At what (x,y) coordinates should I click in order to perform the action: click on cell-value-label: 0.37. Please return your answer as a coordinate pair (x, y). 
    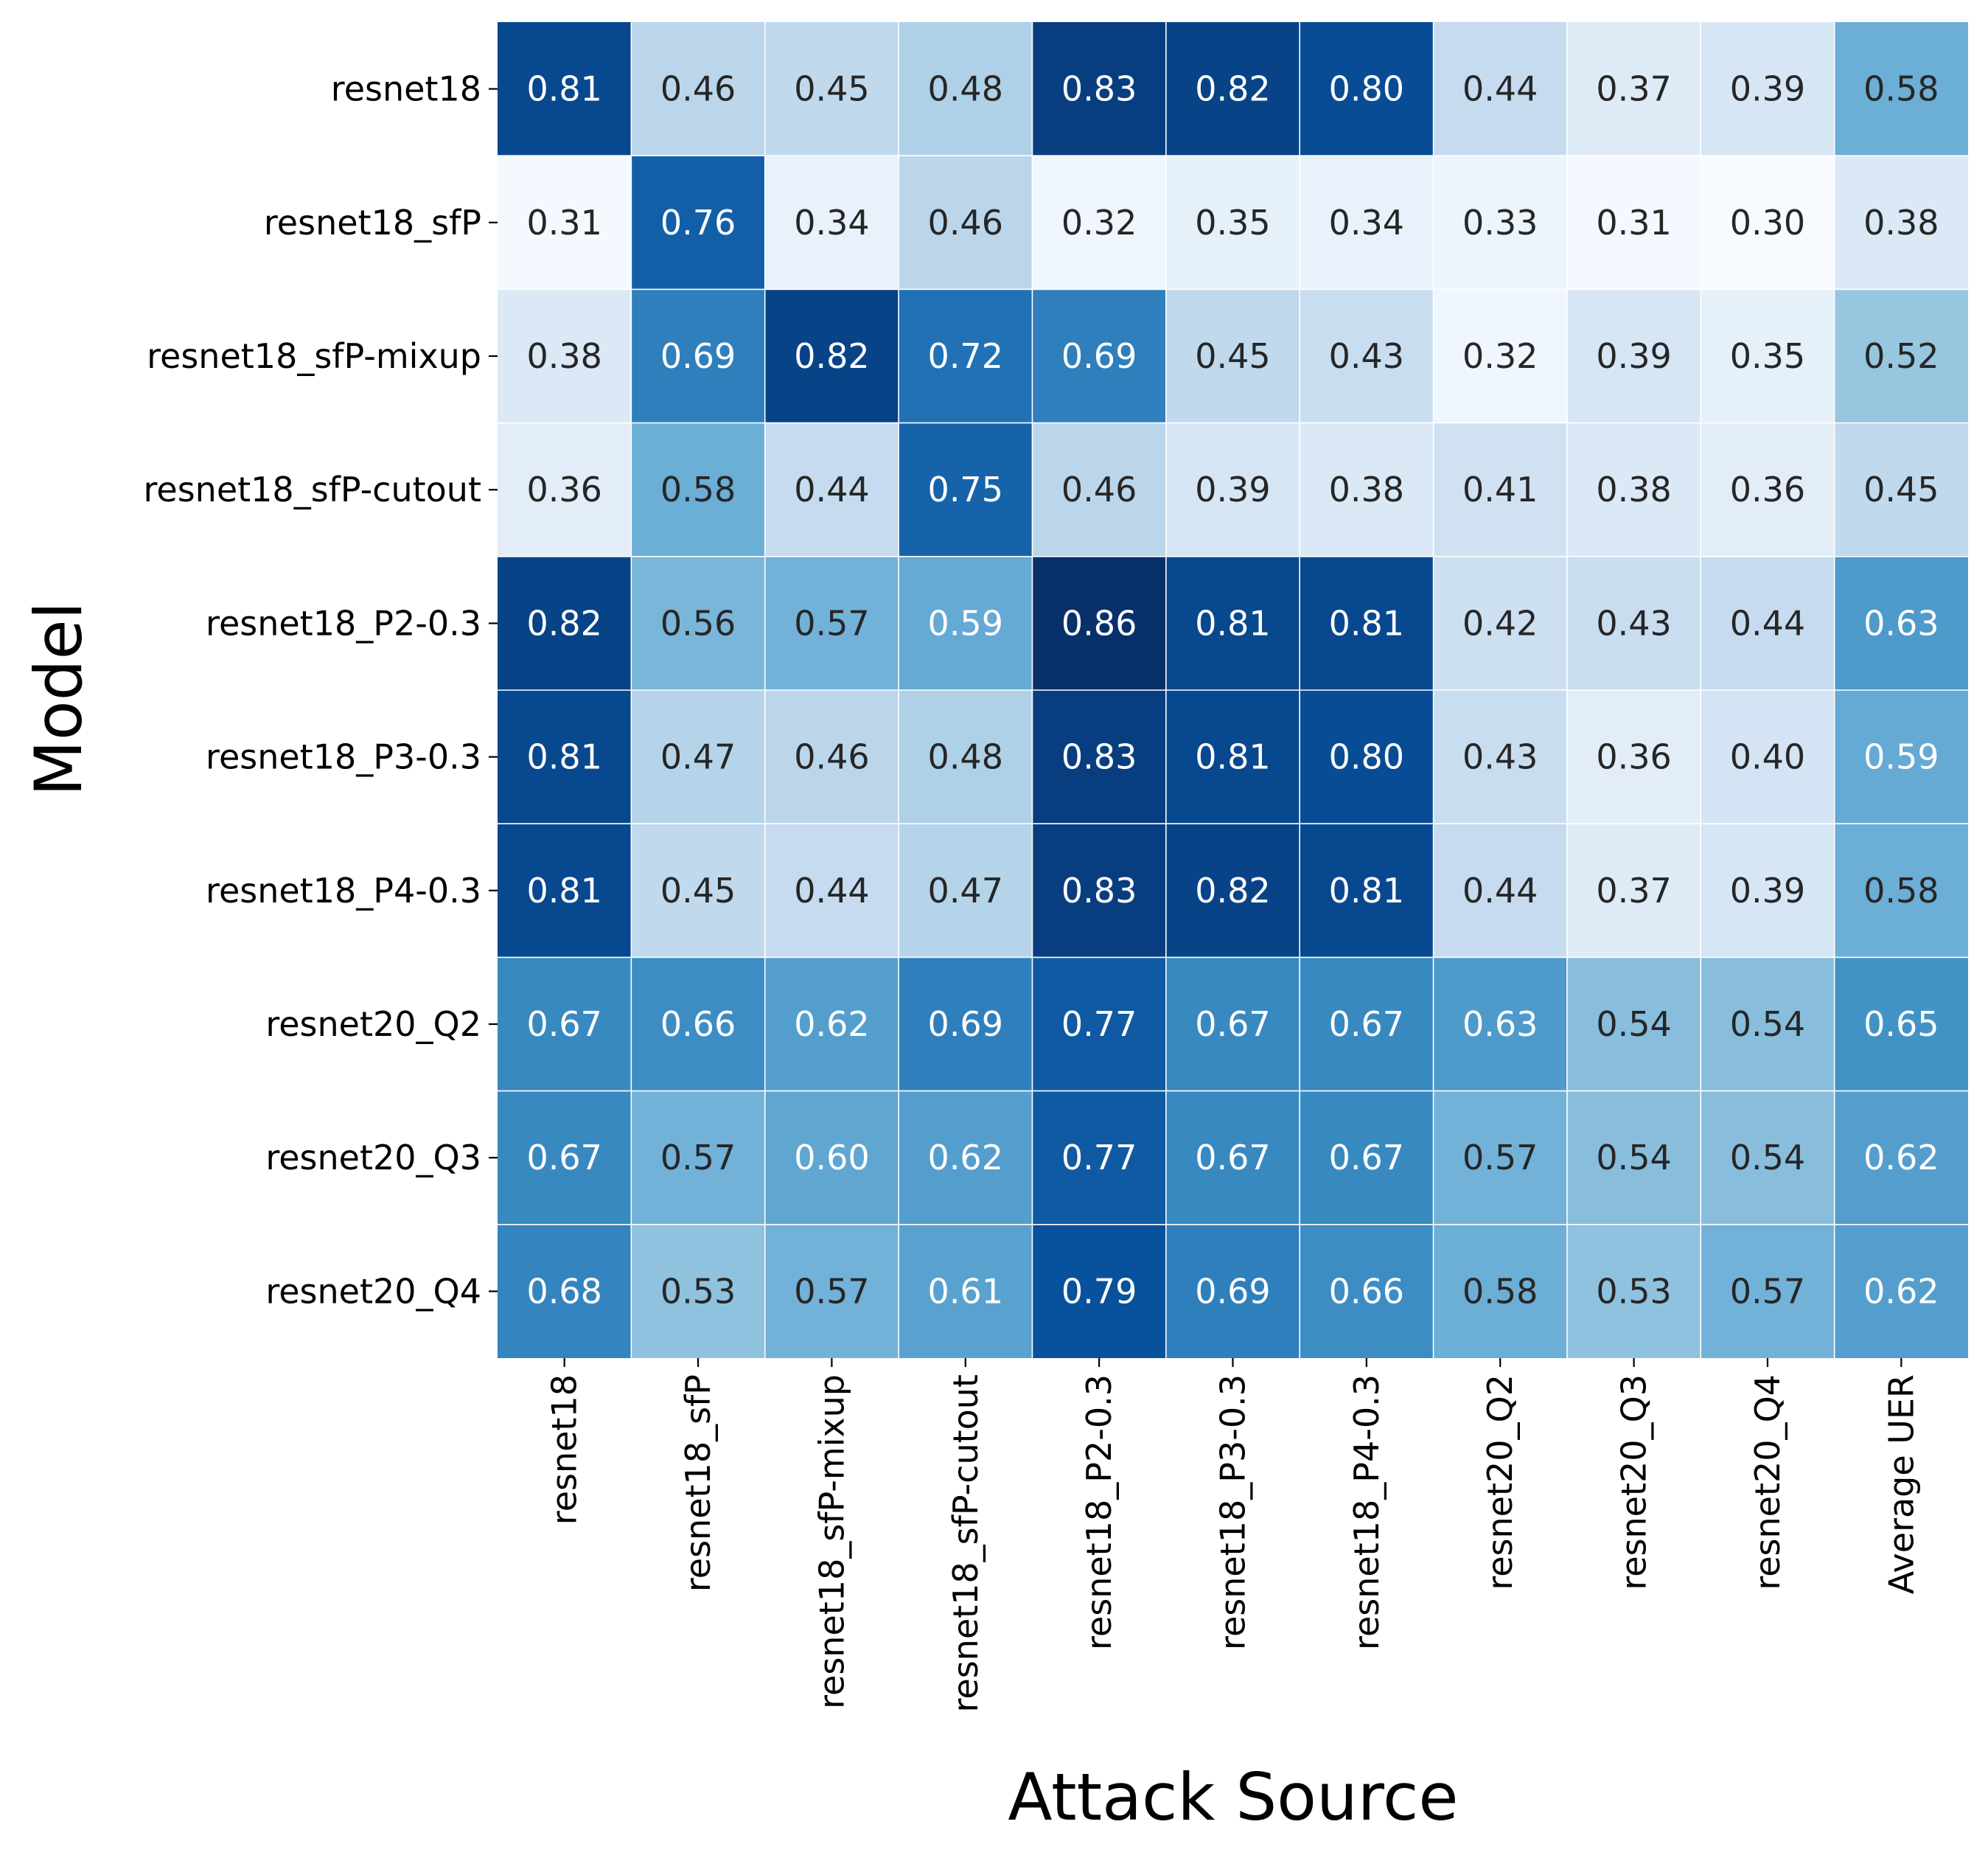
    Looking at the image, I should click on (1633, 891).